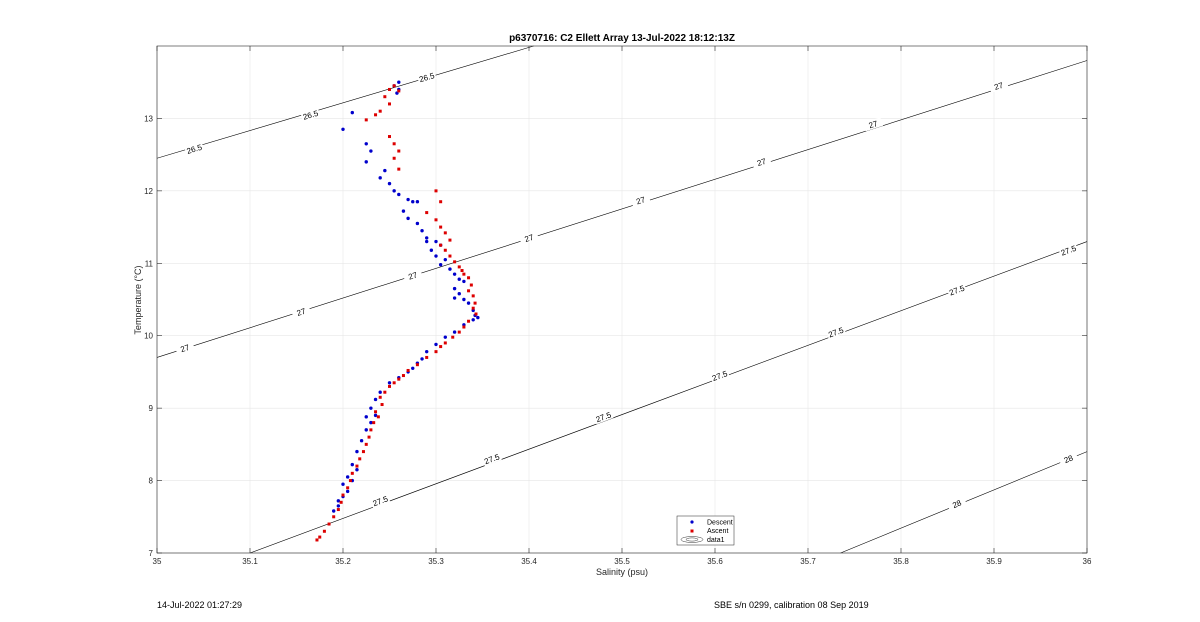 The image size is (1200, 622). What do you see at coordinates (994, 561) in the screenshot?
I see `x-tick-label: 35.9` at bounding box center [994, 561].